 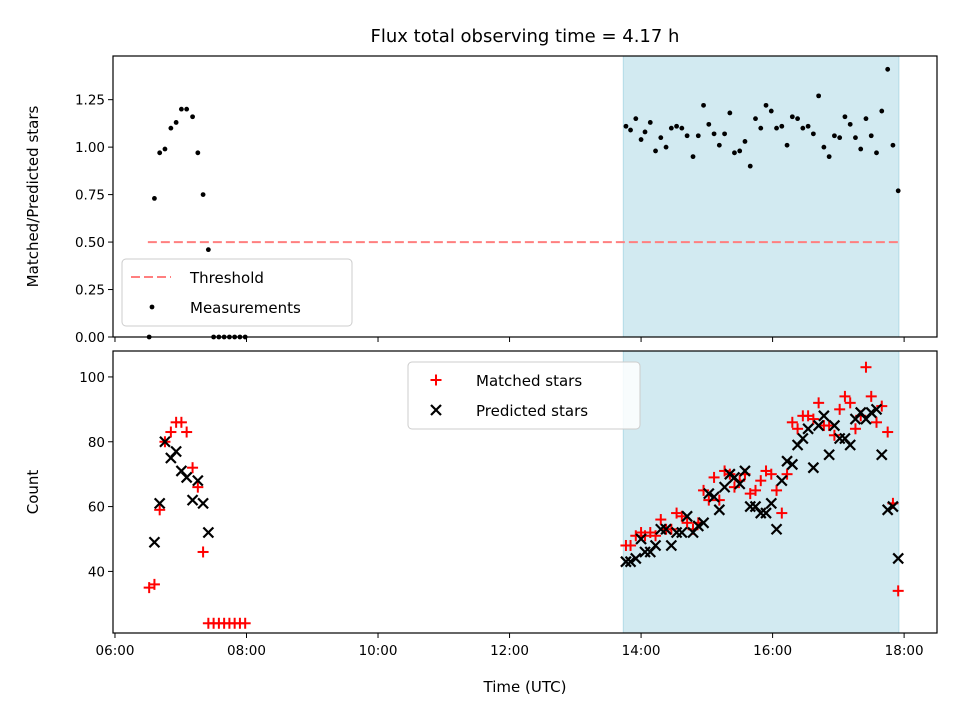 What do you see at coordinates (90, 101) in the screenshot?
I see `y-tick-label: 1.25` at bounding box center [90, 101].